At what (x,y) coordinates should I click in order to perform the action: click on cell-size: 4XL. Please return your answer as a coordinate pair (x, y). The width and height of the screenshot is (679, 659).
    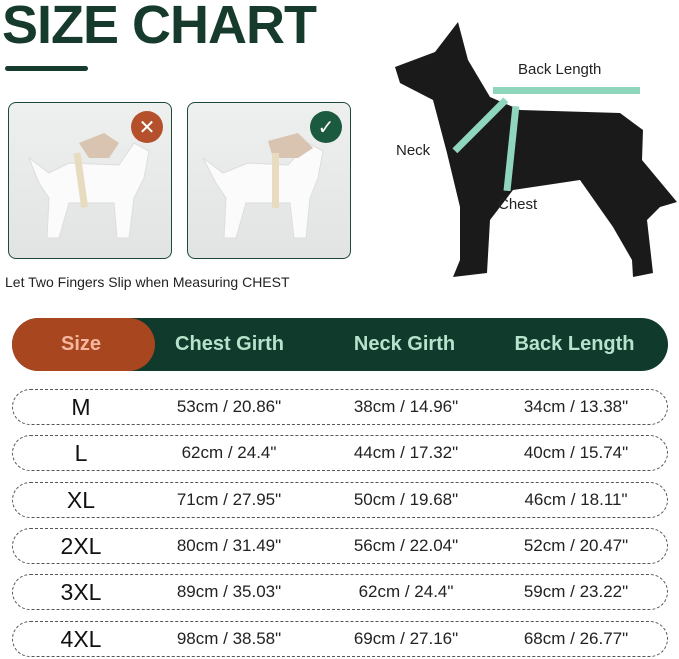
    Looking at the image, I should click on (81, 638).